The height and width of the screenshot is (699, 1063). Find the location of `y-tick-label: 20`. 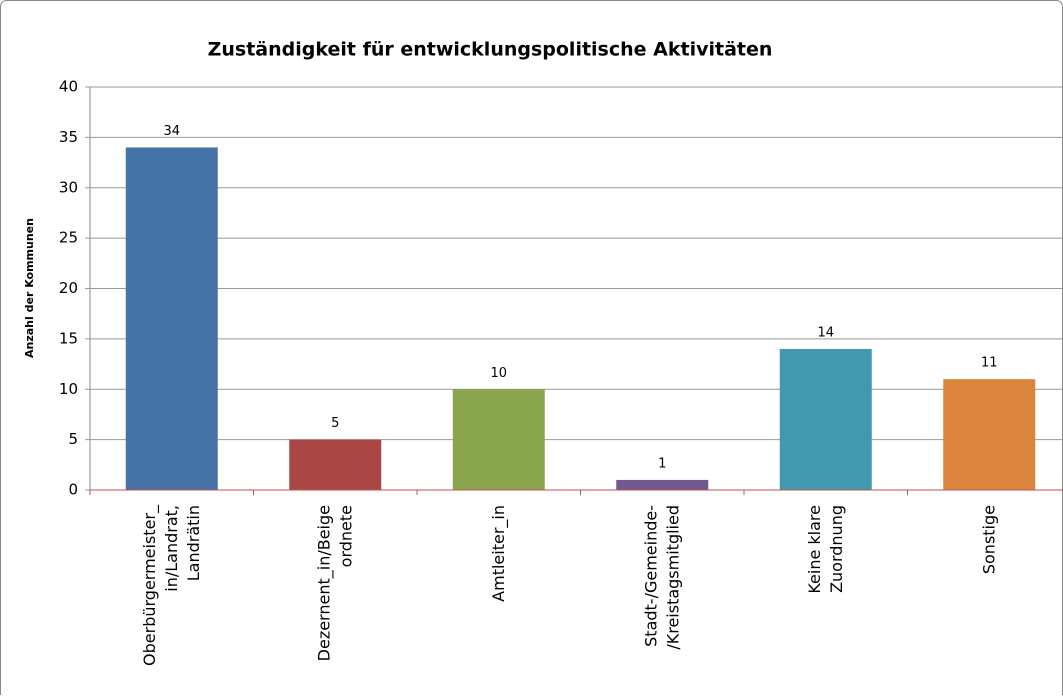

y-tick-label: 20 is located at coordinates (68, 288).